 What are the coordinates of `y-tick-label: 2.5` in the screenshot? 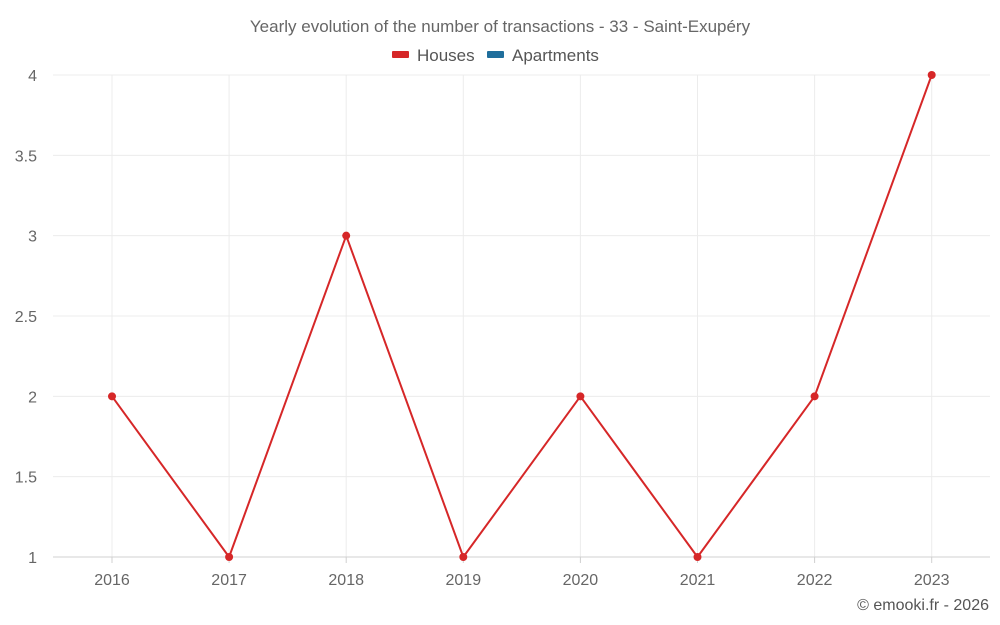 It's located at (26, 317).